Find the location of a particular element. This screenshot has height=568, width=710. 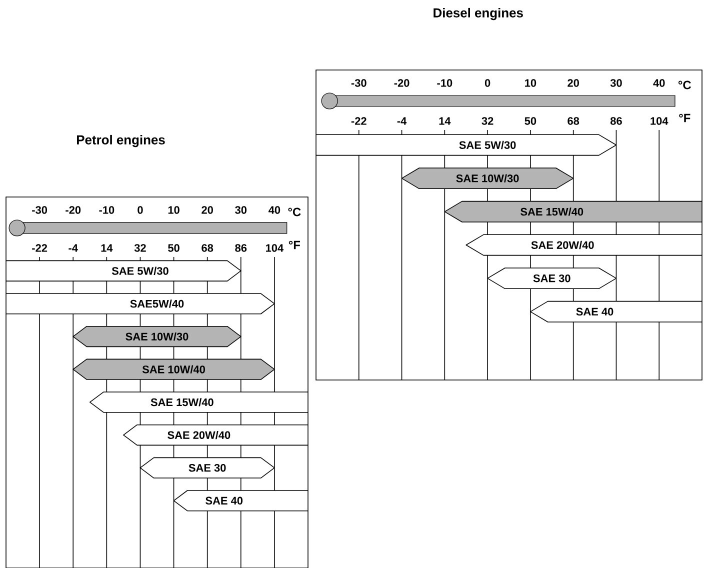

chart-title: Diesel engines is located at coordinates (478, 14).